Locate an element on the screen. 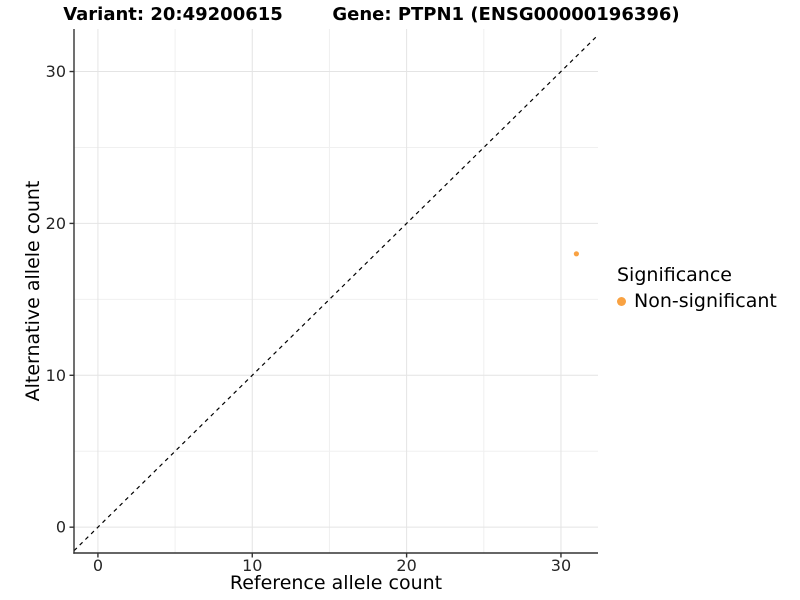 The image size is (800, 600). y-axis-label: Alternative allele count is located at coordinates (33, 291).